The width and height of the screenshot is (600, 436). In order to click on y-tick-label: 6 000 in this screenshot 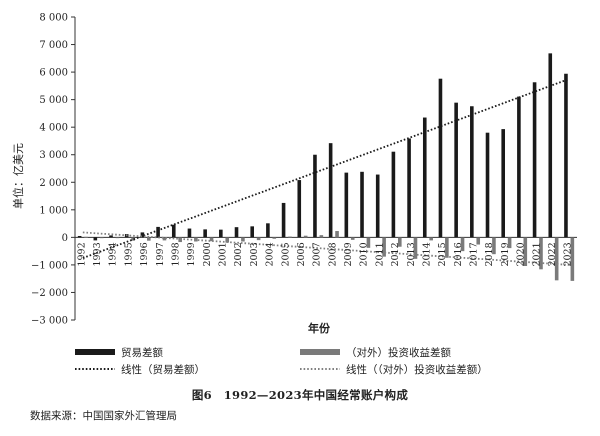, I will do `click(53, 73)`.